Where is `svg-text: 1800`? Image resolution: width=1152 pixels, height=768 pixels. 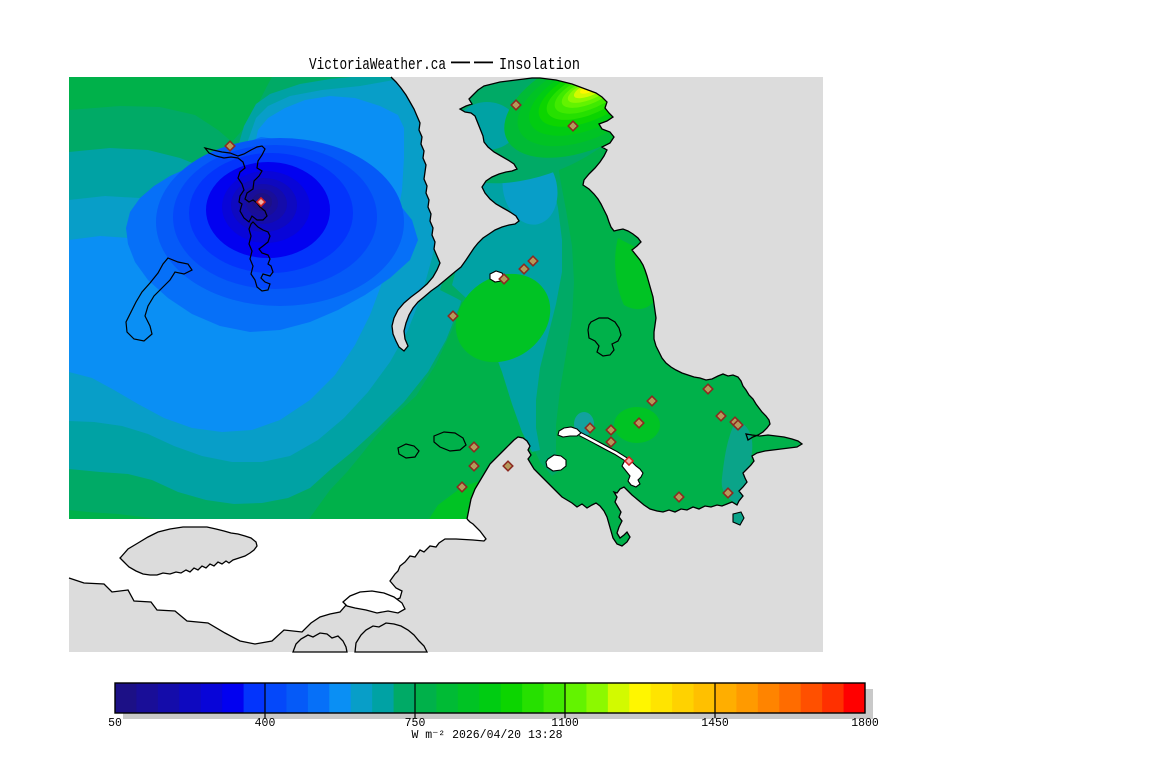
svg-text: 1800 is located at coordinates (865, 723).